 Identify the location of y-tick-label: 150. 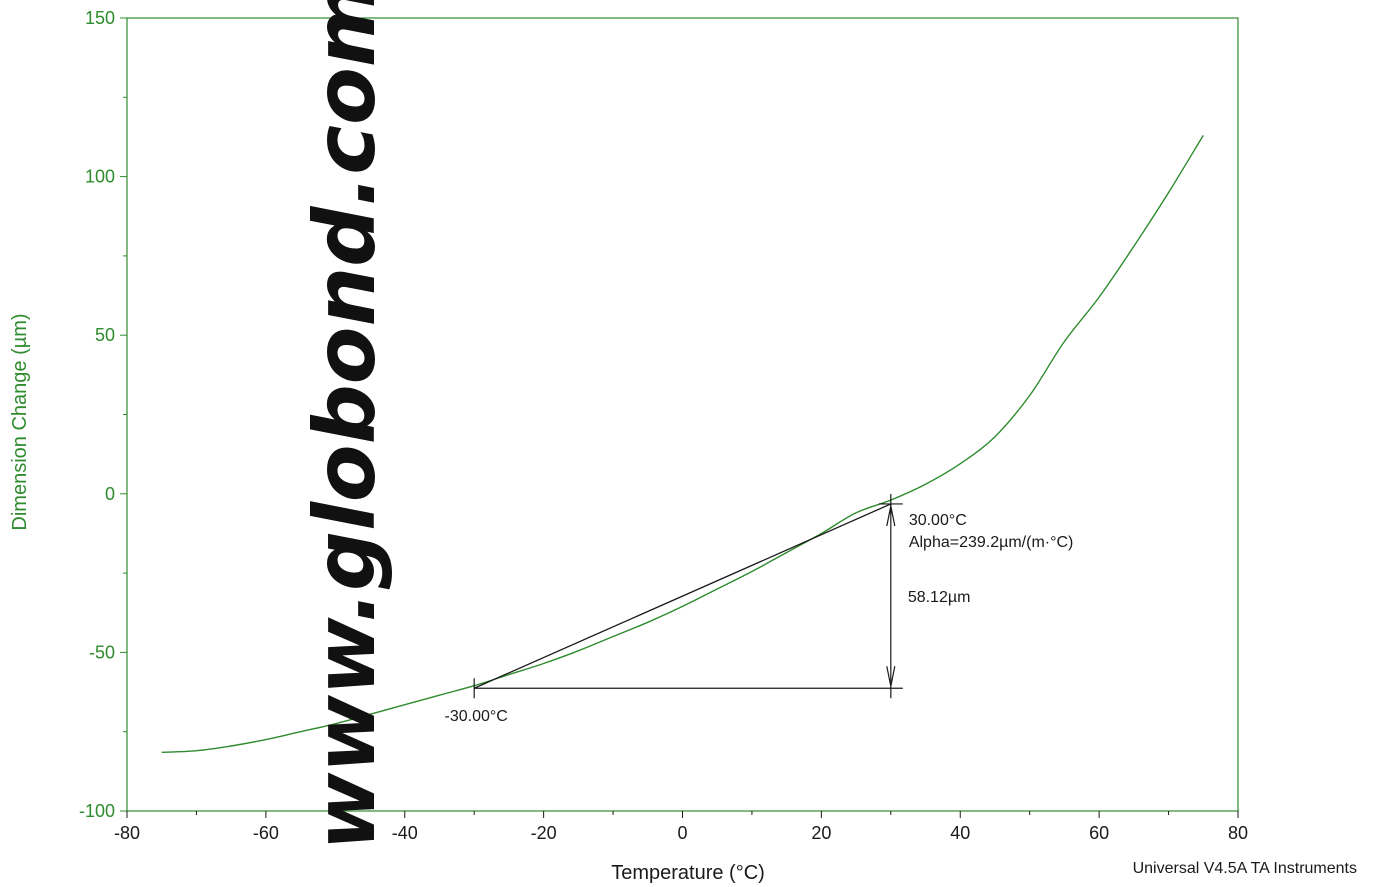
(100, 18).